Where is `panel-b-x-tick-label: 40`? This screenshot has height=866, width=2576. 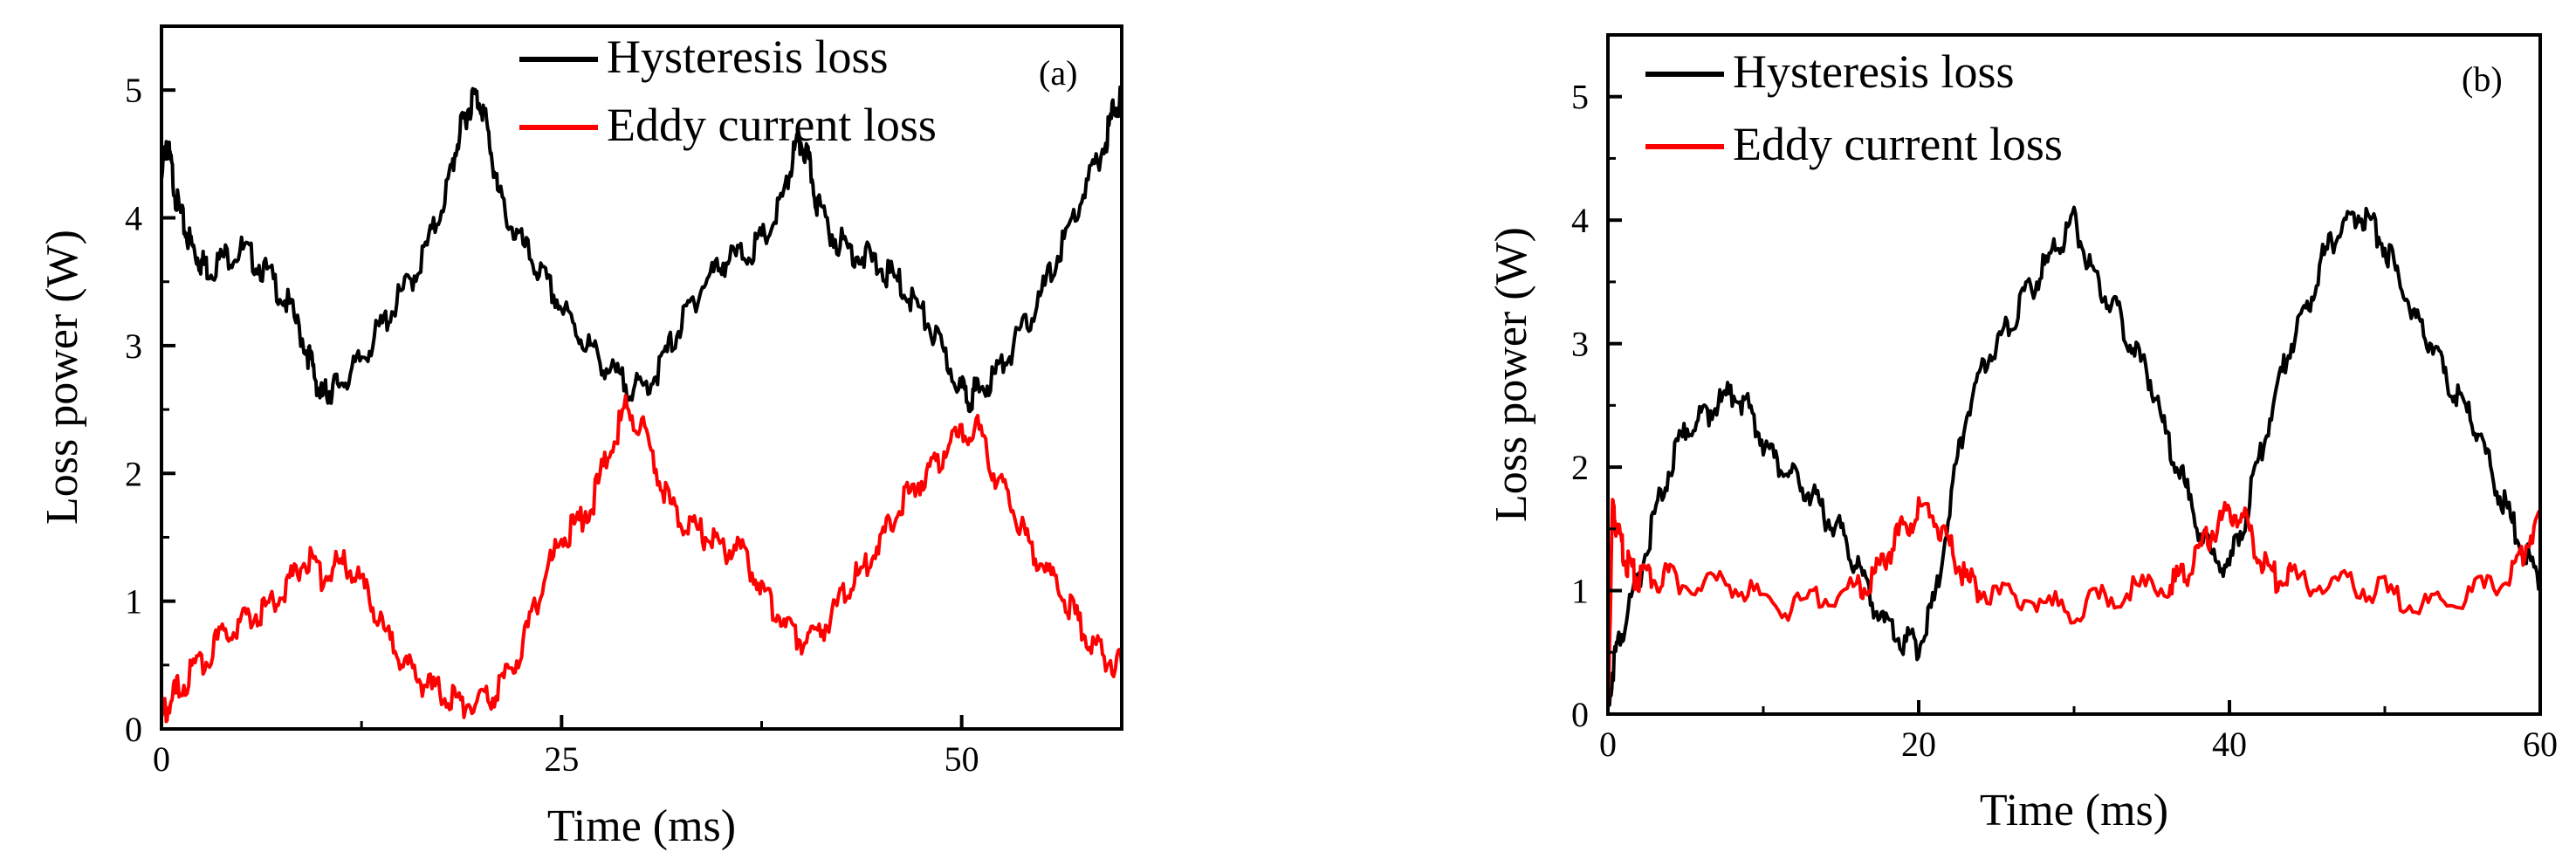
panel-b-x-tick-label: 40 is located at coordinates (2229, 744).